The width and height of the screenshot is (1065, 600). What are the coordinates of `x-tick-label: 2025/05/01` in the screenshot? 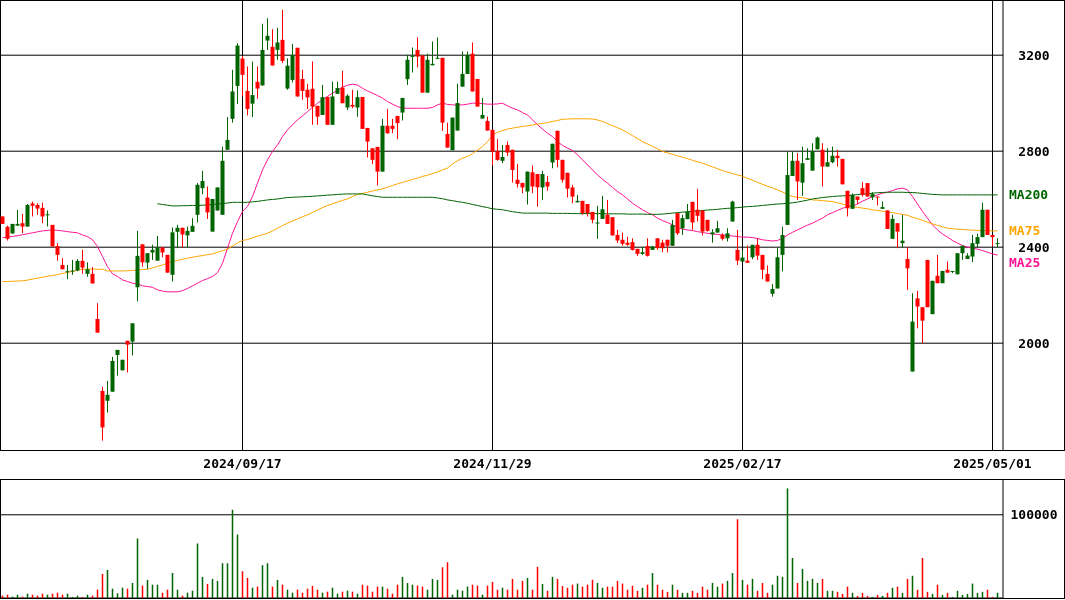 It's located at (992, 463).